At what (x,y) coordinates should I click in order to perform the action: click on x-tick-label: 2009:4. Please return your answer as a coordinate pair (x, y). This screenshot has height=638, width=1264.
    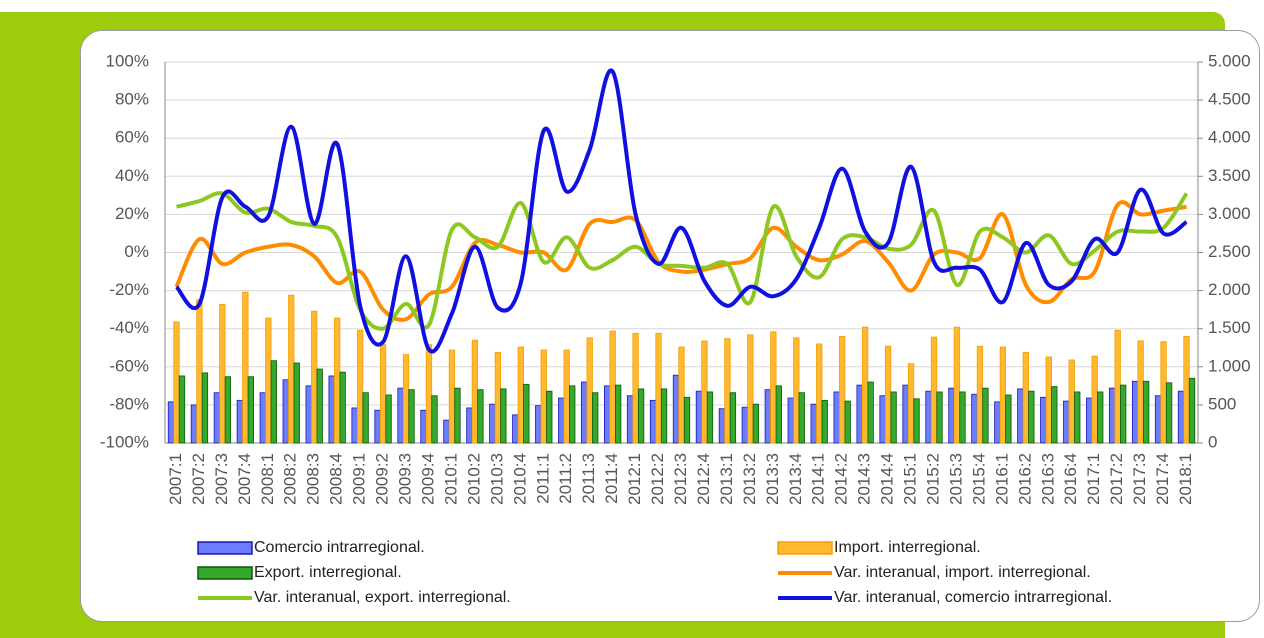
    Looking at the image, I should click on (427, 479).